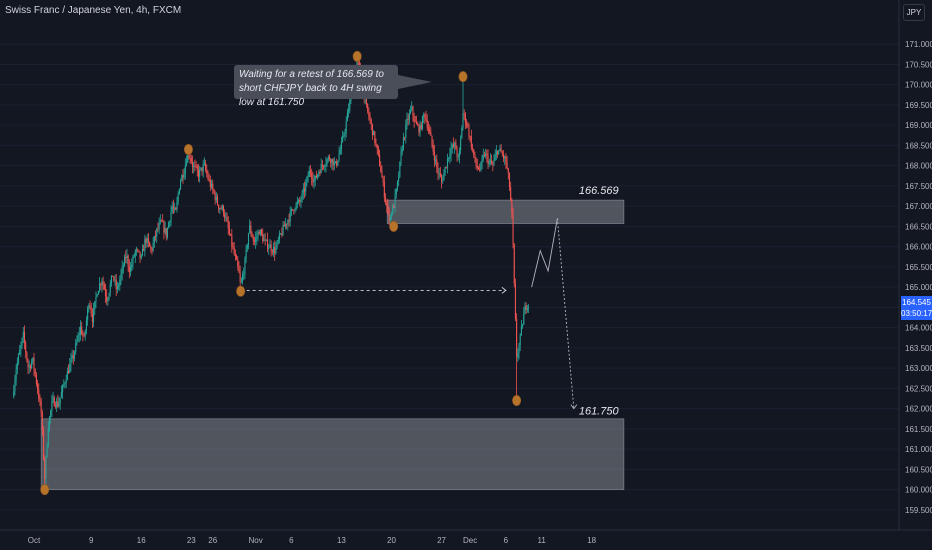 This screenshot has height=550, width=932. What do you see at coordinates (918, 409) in the screenshot?
I see `y-tick-label: 162.000` at bounding box center [918, 409].